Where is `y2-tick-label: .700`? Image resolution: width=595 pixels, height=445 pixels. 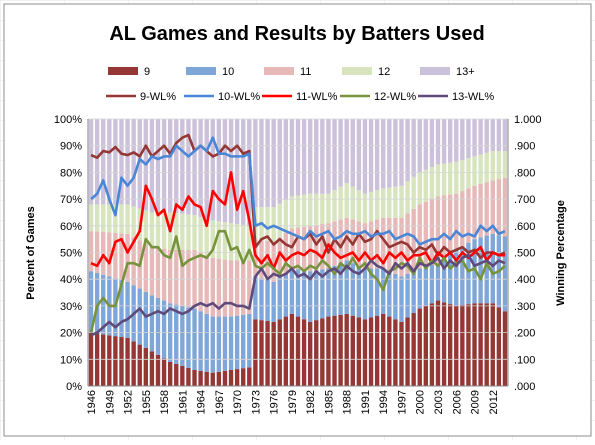 y2-tick-label: .700 is located at coordinates (524, 200).